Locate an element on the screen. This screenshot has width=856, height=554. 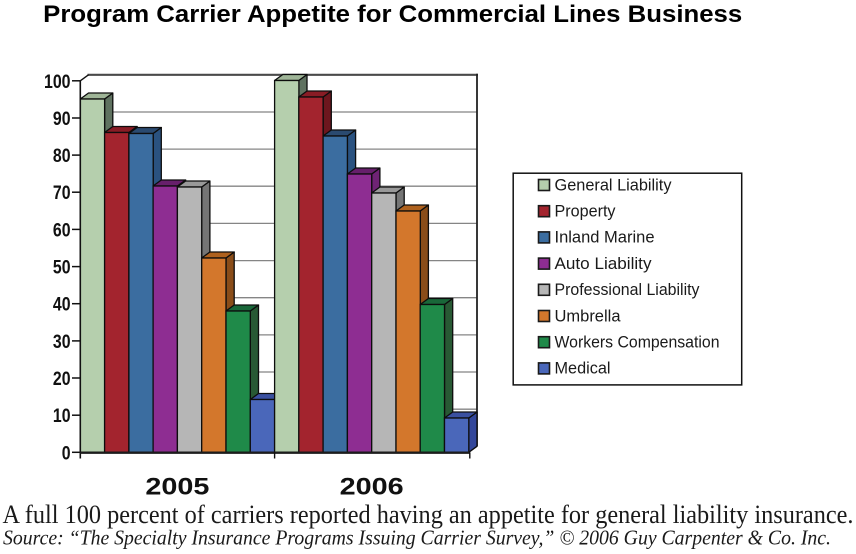
svg-text: General Liability is located at coordinates (614, 185).